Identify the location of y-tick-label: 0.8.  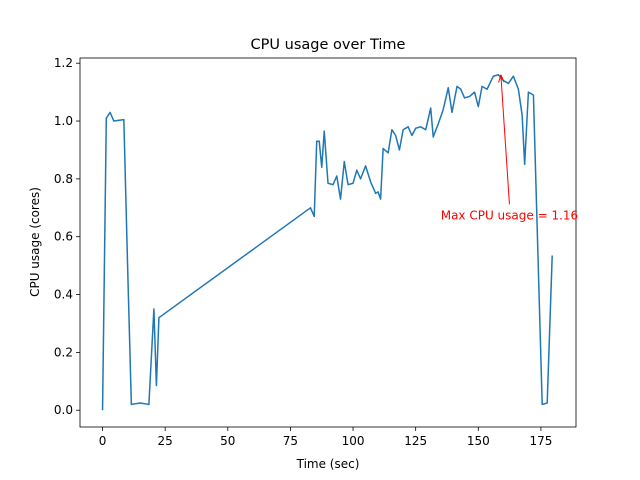
(63, 179).